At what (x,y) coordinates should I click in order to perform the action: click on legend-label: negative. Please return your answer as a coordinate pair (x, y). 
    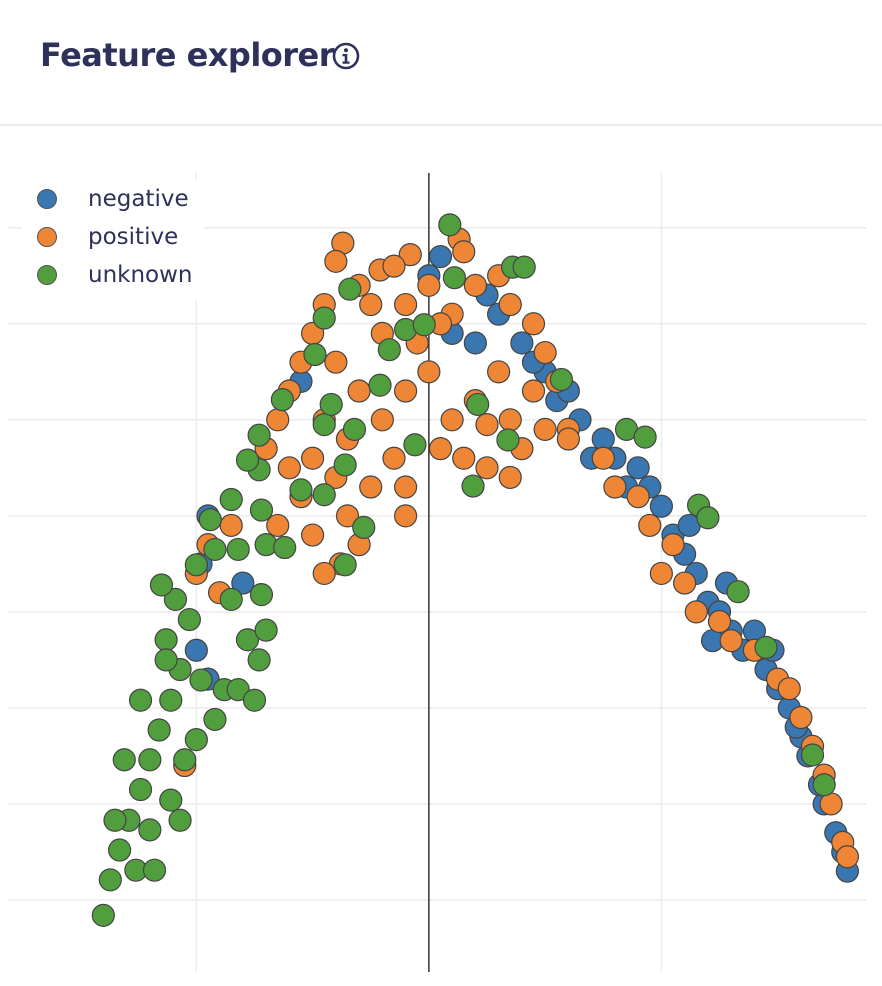
    Looking at the image, I should click on (138, 199).